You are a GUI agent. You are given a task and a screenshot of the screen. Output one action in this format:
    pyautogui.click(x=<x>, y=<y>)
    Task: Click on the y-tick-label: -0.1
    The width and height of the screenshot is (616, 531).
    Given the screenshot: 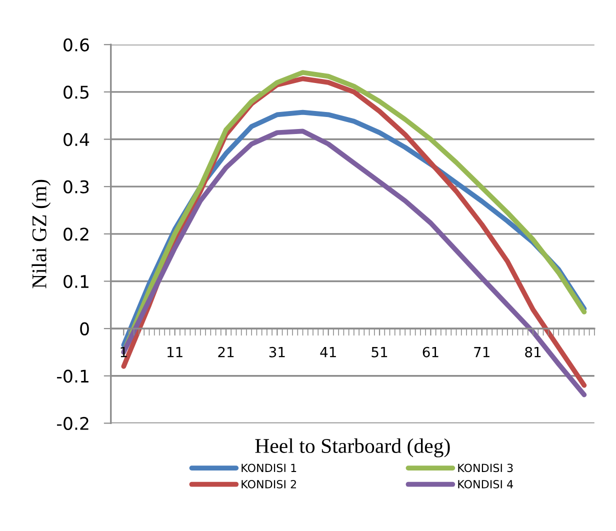 What is the action you would take?
    pyautogui.click(x=72, y=376)
    